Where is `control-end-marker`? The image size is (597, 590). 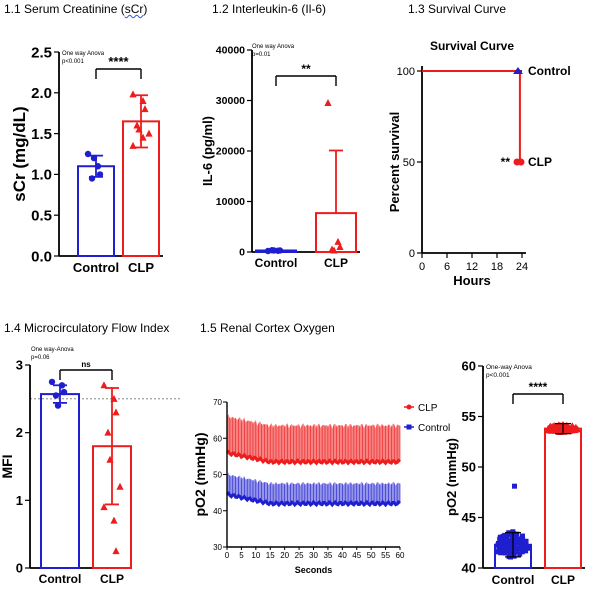
control-end-marker is located at coordinates (518, 70).